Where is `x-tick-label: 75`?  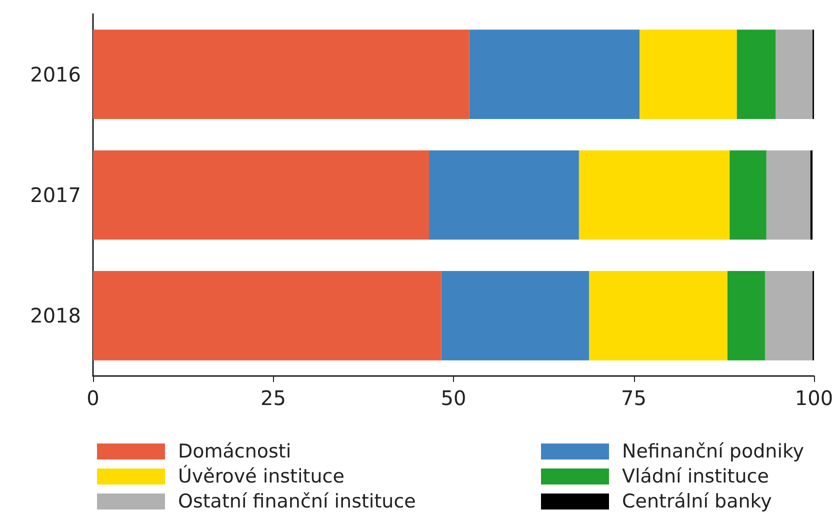 x-tick-label: 75 is located at coordinates (633, 398).